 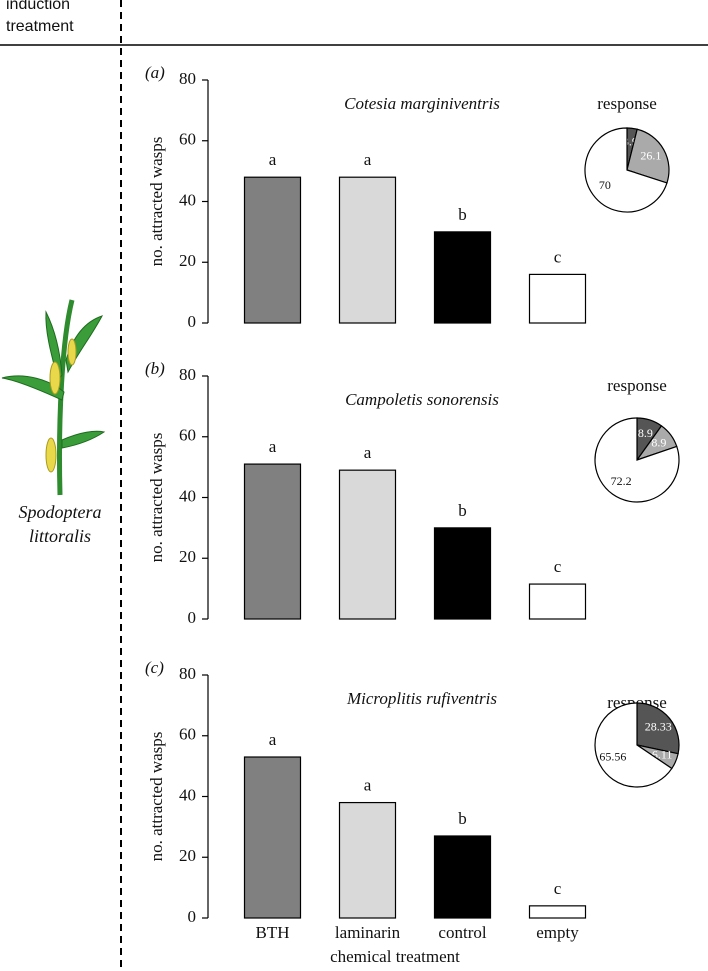 I want to click on x-tick-label: empty, so click(x=557, y=932).